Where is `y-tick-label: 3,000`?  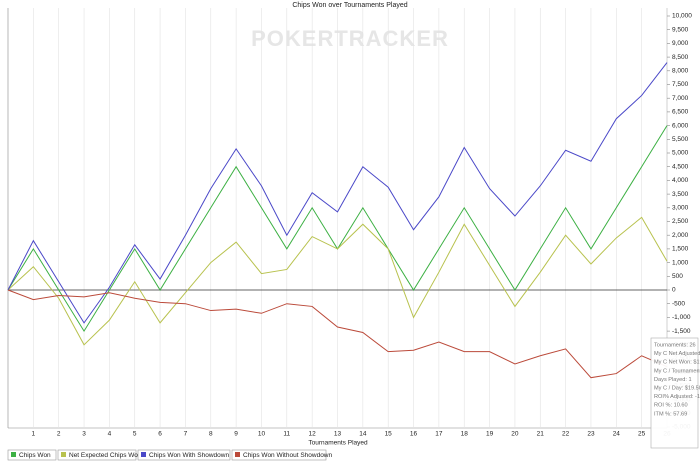 y-tick-label: 3,000 is located at coordinates (680, 208).